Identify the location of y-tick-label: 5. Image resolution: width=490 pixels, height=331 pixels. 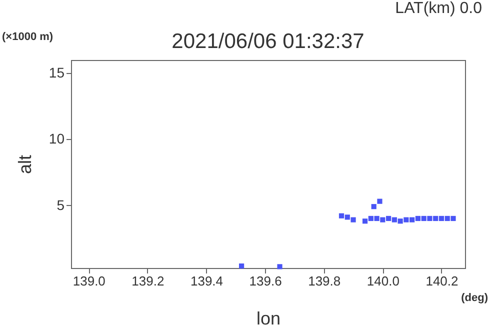
(60, 204).